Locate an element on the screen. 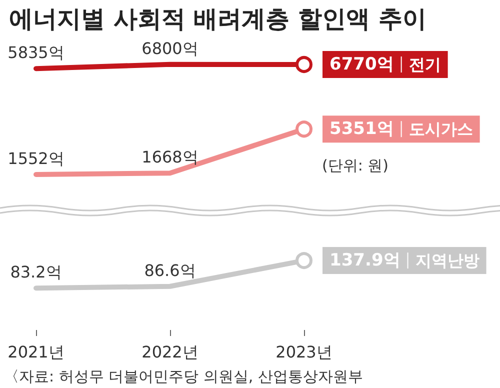  x-tick-label: 2021년 is located at coordinates (36, 352).